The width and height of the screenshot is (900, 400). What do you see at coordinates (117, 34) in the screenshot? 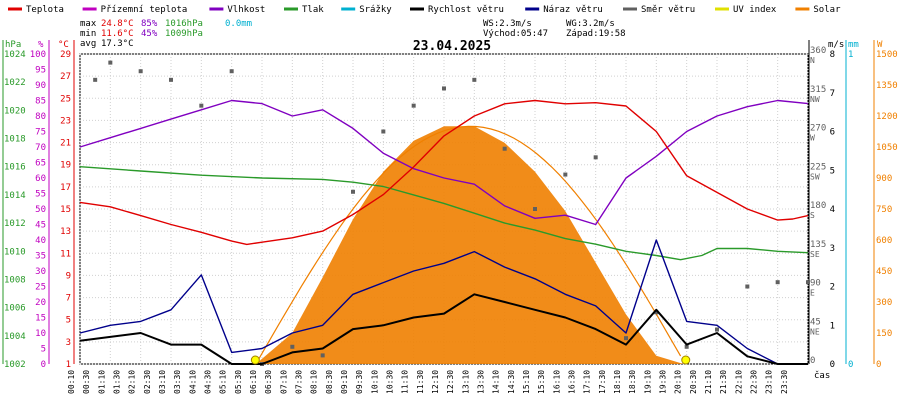
I see `stat-value: 11.6°C` at bounding box center [117, 34].